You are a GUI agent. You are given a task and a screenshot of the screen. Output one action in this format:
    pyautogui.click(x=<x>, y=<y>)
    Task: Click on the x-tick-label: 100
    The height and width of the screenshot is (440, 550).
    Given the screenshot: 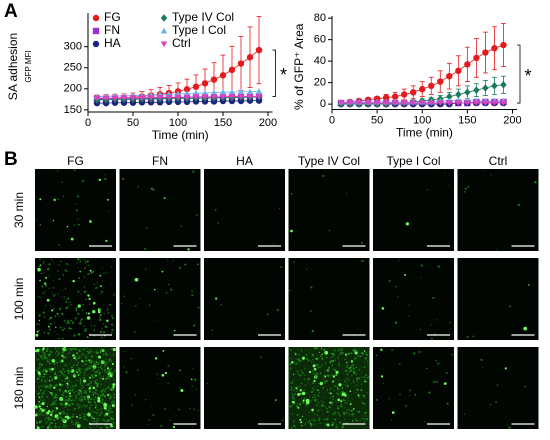 What is the action you would take?
    pyautogui.click(x=422, y=120)
    